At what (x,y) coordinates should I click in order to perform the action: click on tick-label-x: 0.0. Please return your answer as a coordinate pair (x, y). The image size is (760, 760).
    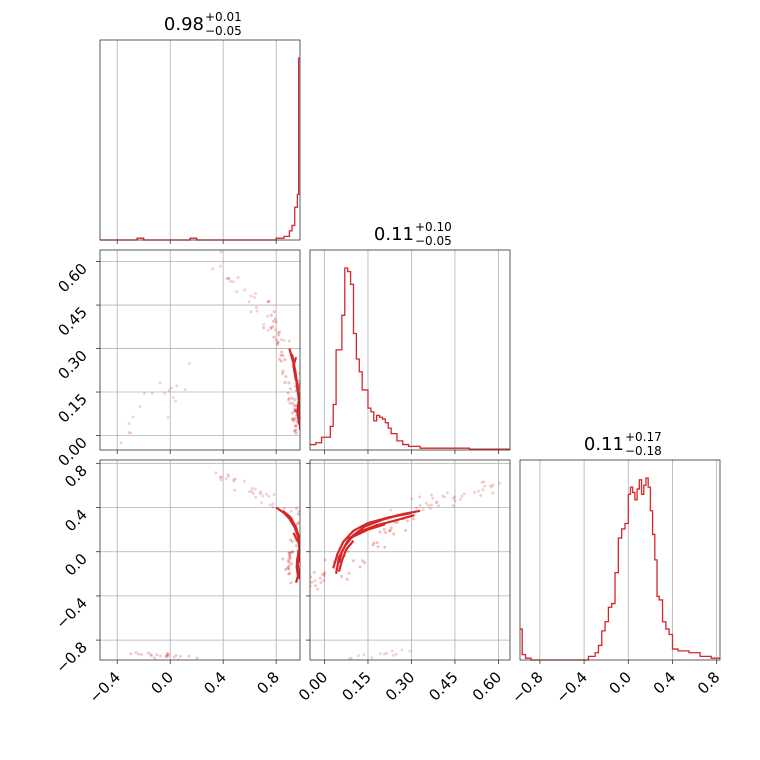
    Looking at the image, I should click on (162, 683).